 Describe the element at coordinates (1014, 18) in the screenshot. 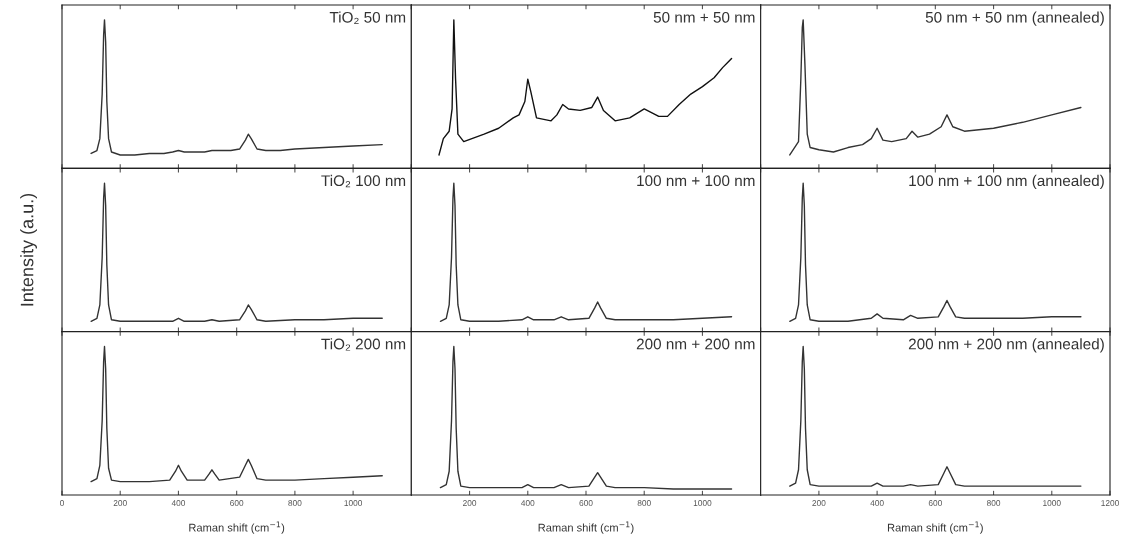

I see `chart-title: 50 nm + 50 nm (annealed)` at that location.